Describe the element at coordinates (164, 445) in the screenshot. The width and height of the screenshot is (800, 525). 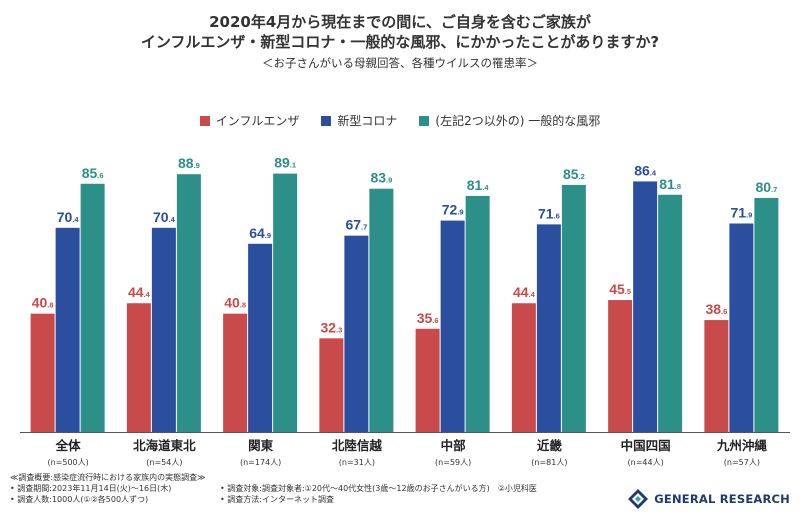
I see `category-label-1: 北海道東北` at that location.